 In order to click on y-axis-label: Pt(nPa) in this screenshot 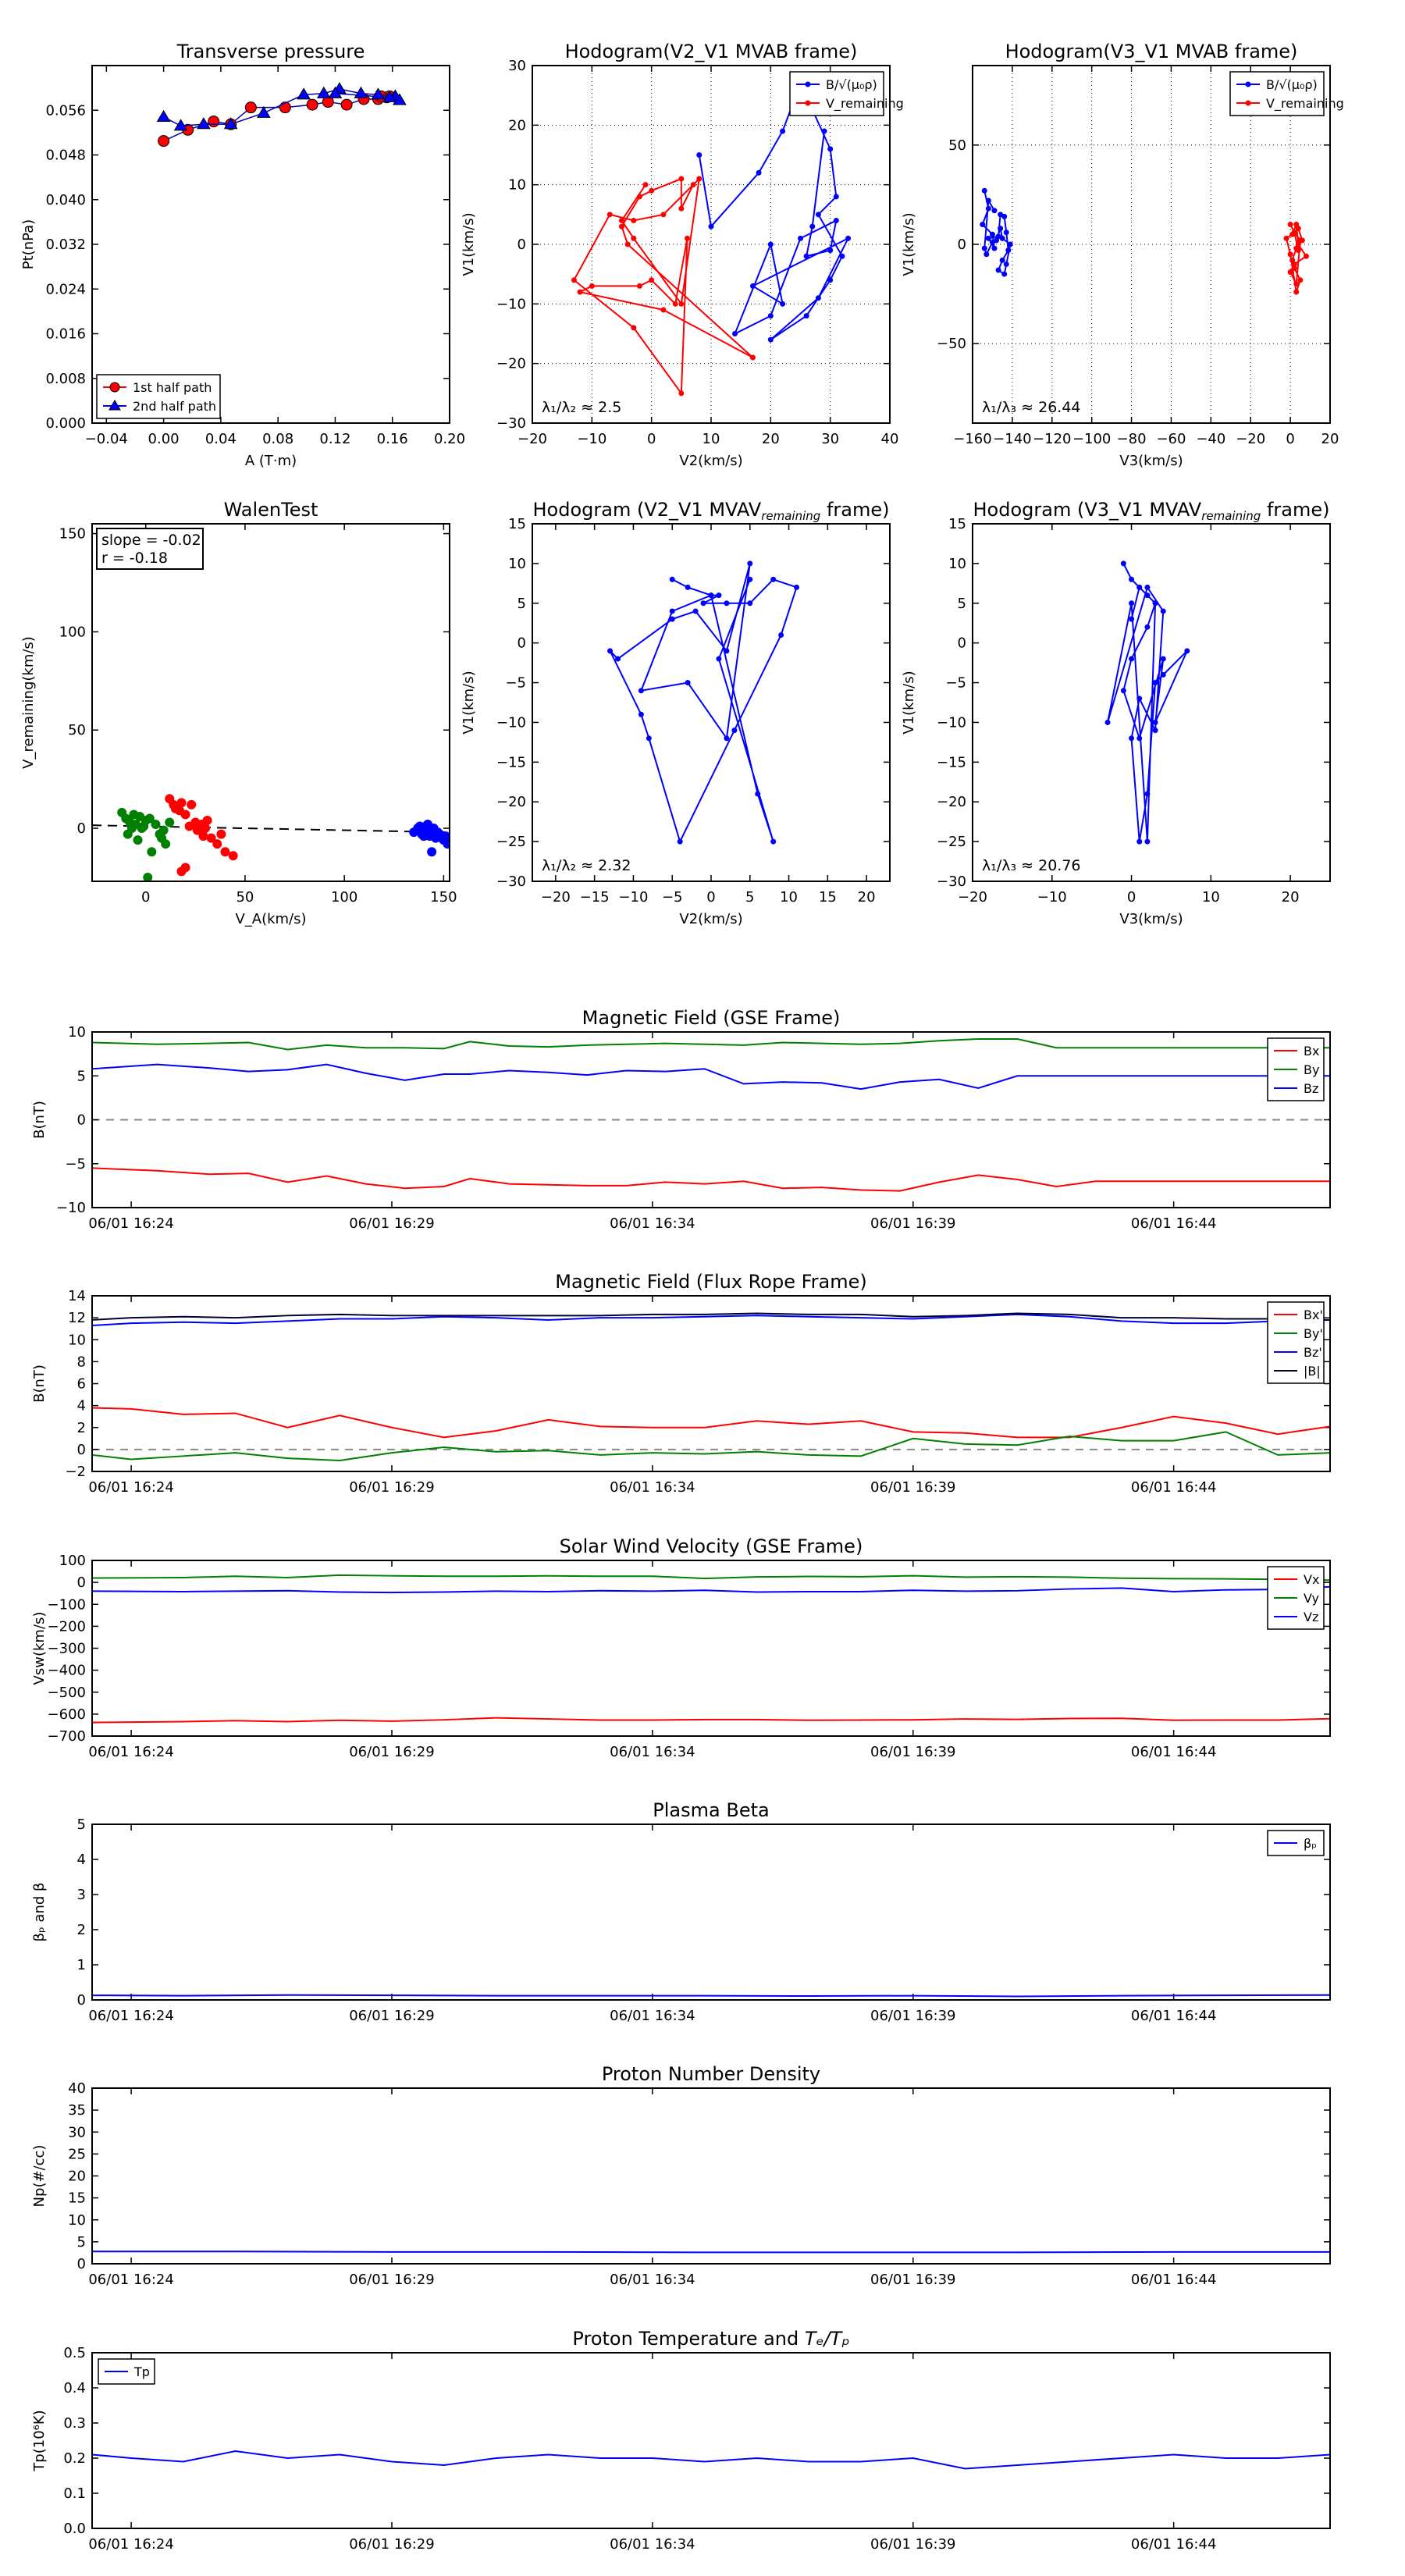, I will do `click(28, 244)`.